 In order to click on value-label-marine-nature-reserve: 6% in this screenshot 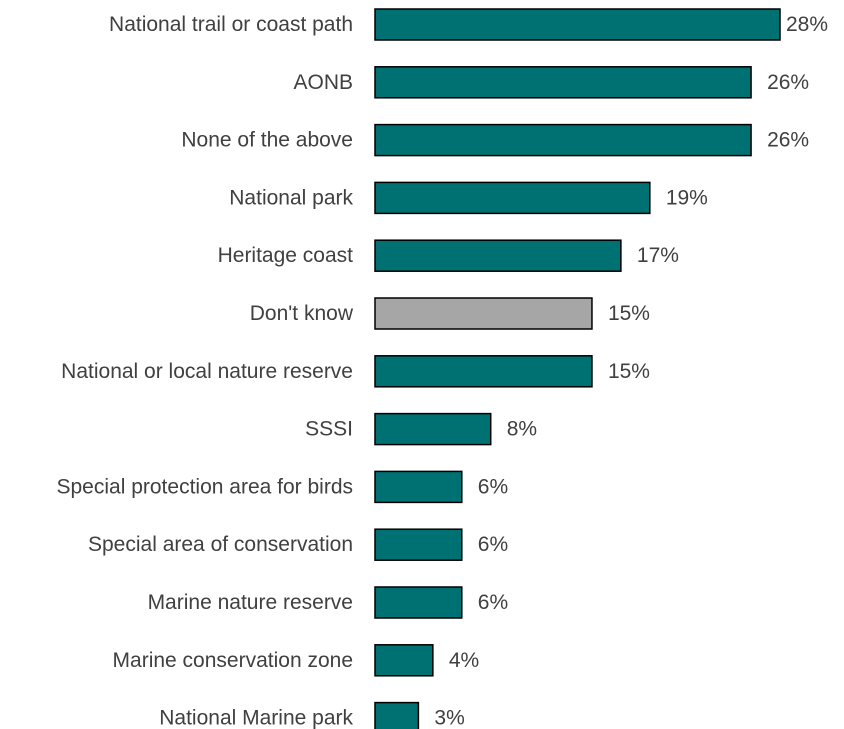, I will do `click(493, 602)`.